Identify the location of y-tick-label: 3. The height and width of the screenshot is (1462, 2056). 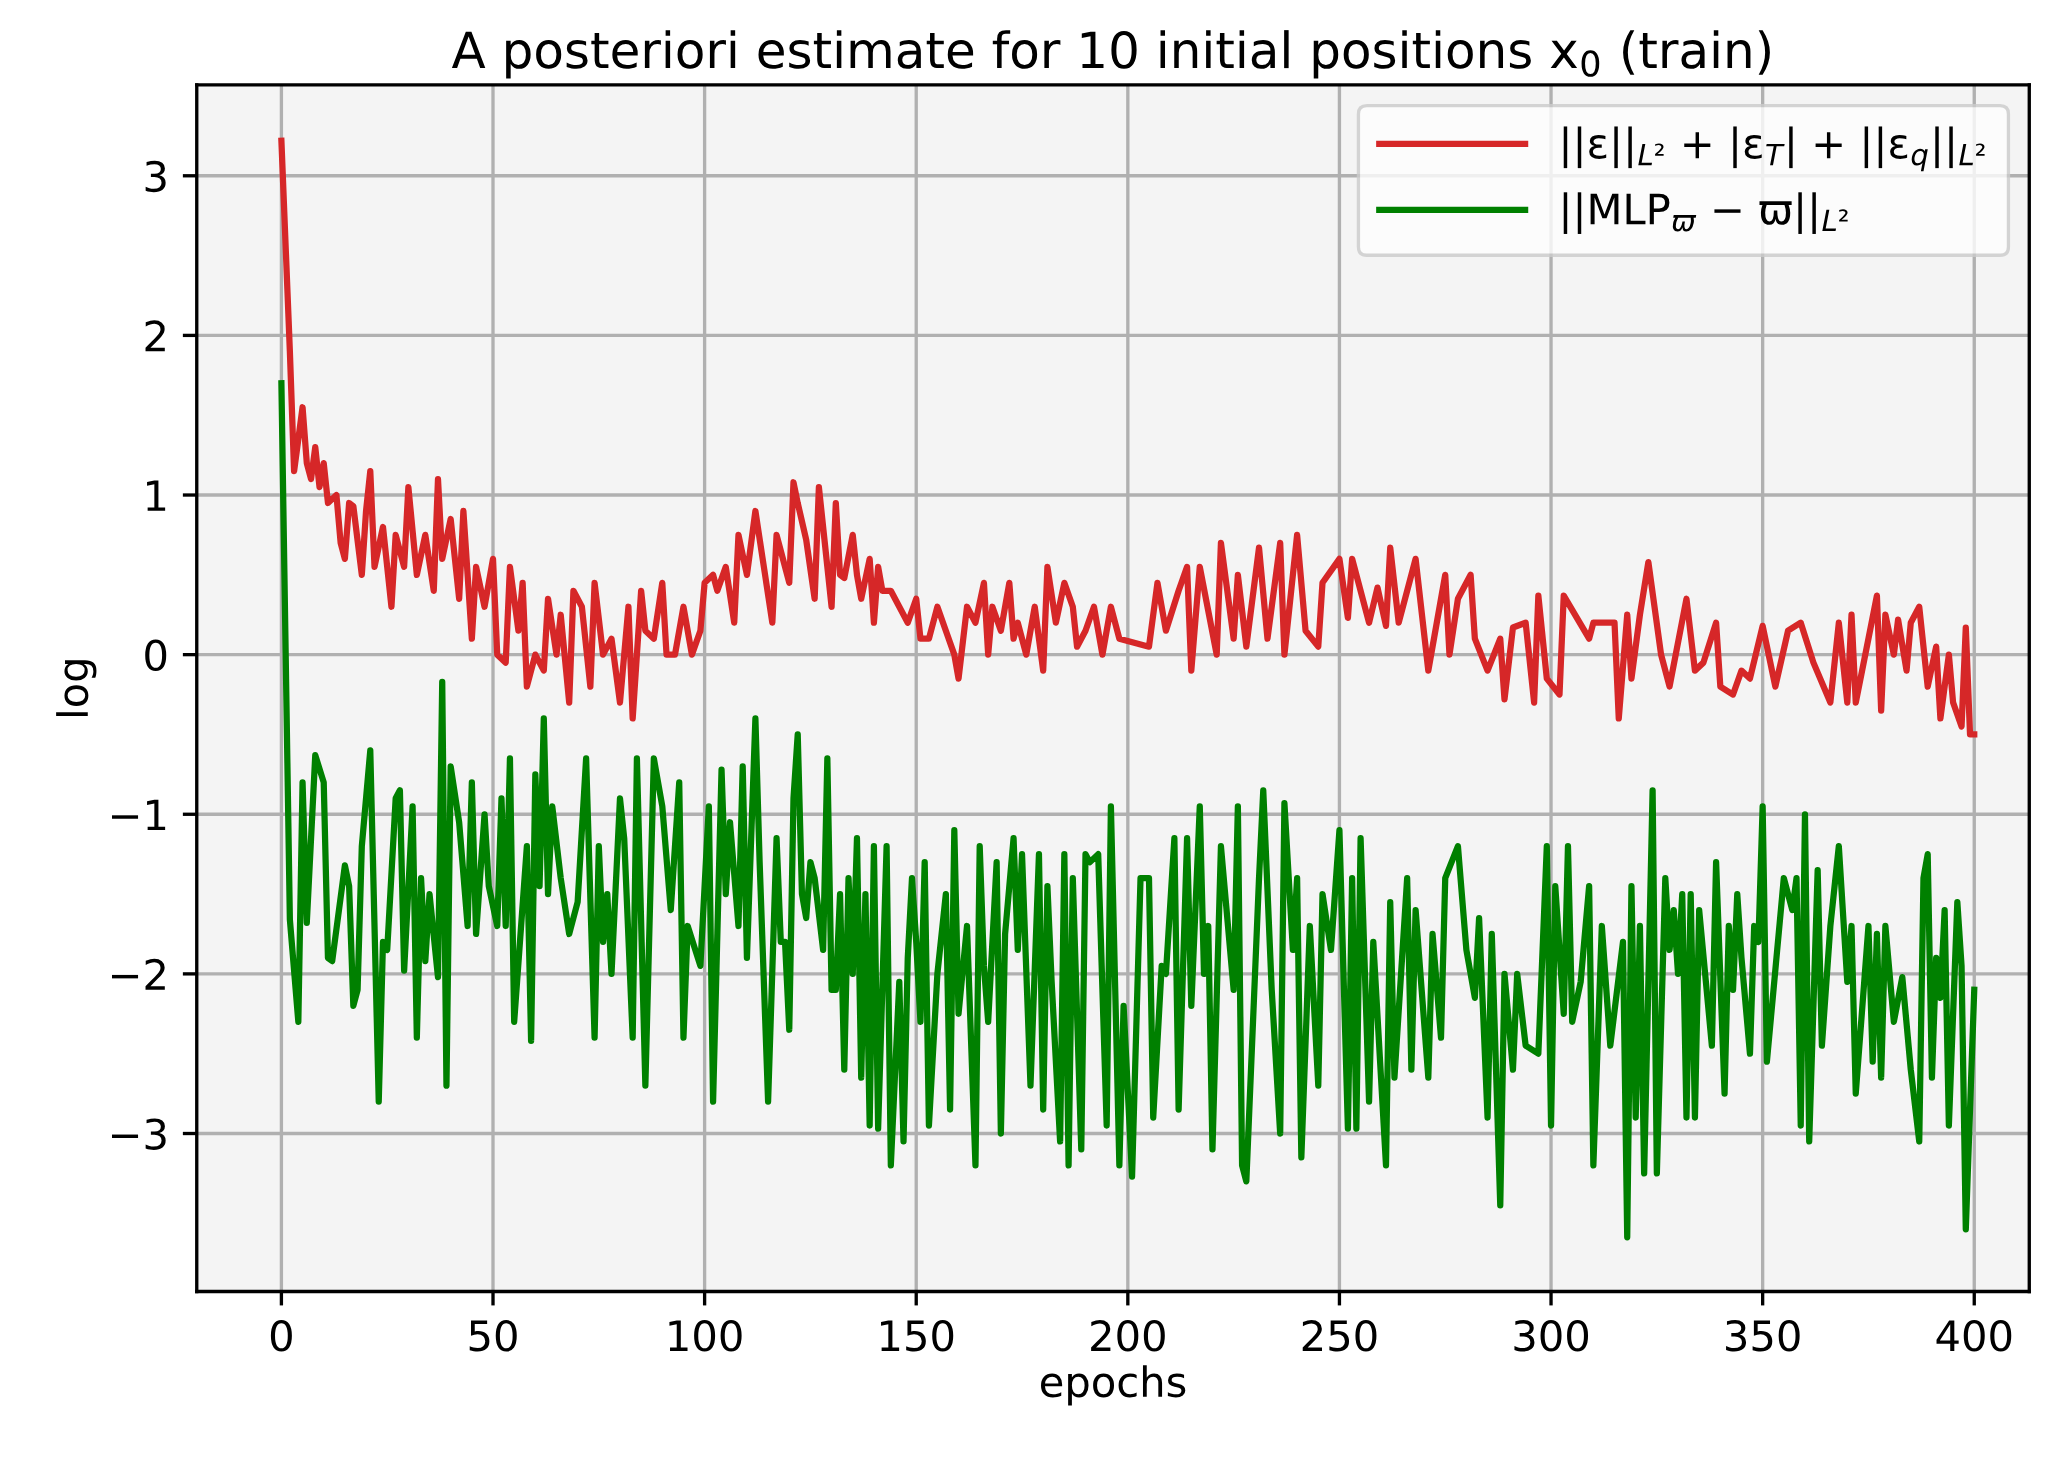
(155, 176).